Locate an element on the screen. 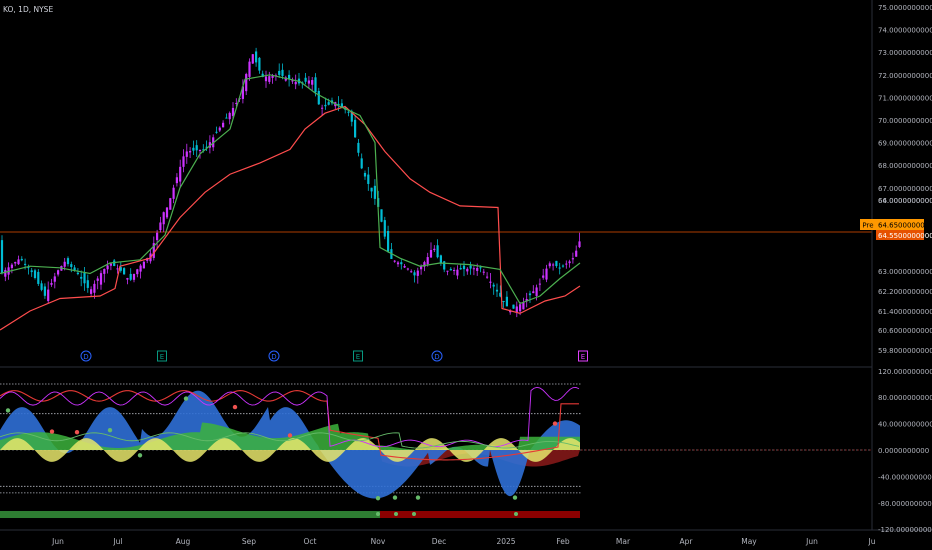  price-tick-label: 70.0000000000 is located at coordinates (905, 121).